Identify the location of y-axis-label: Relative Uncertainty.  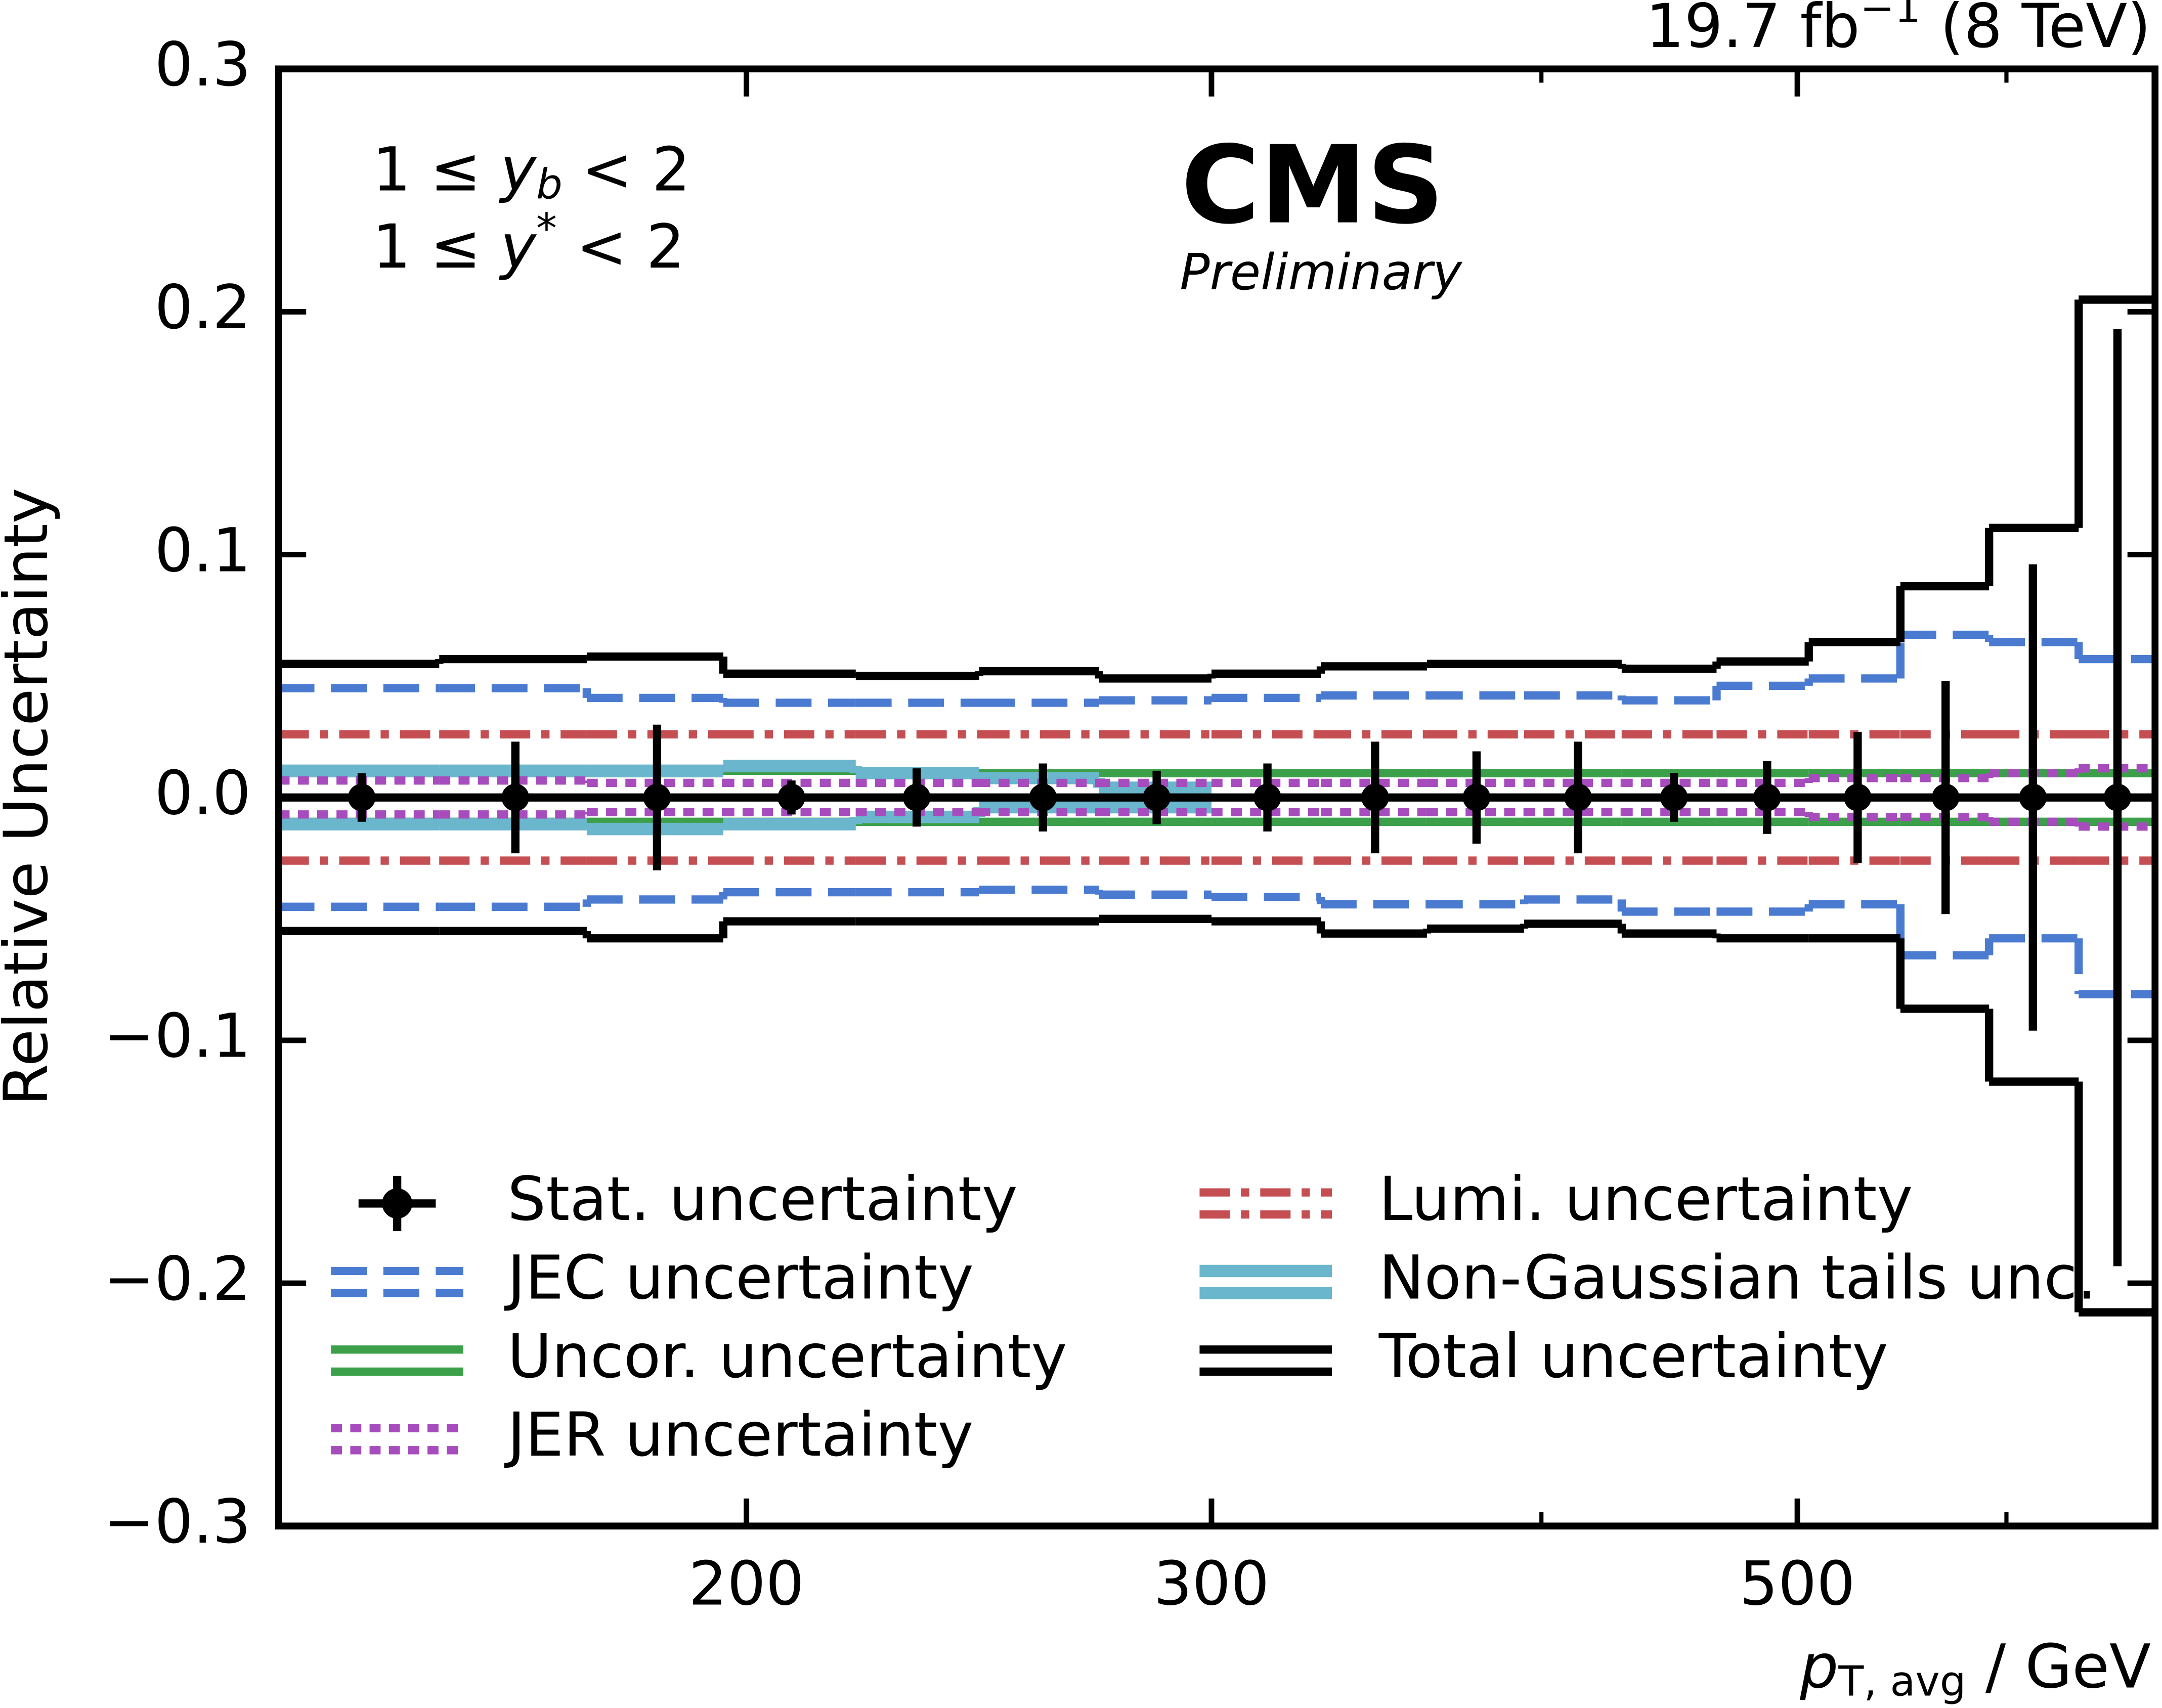
(31, 797).